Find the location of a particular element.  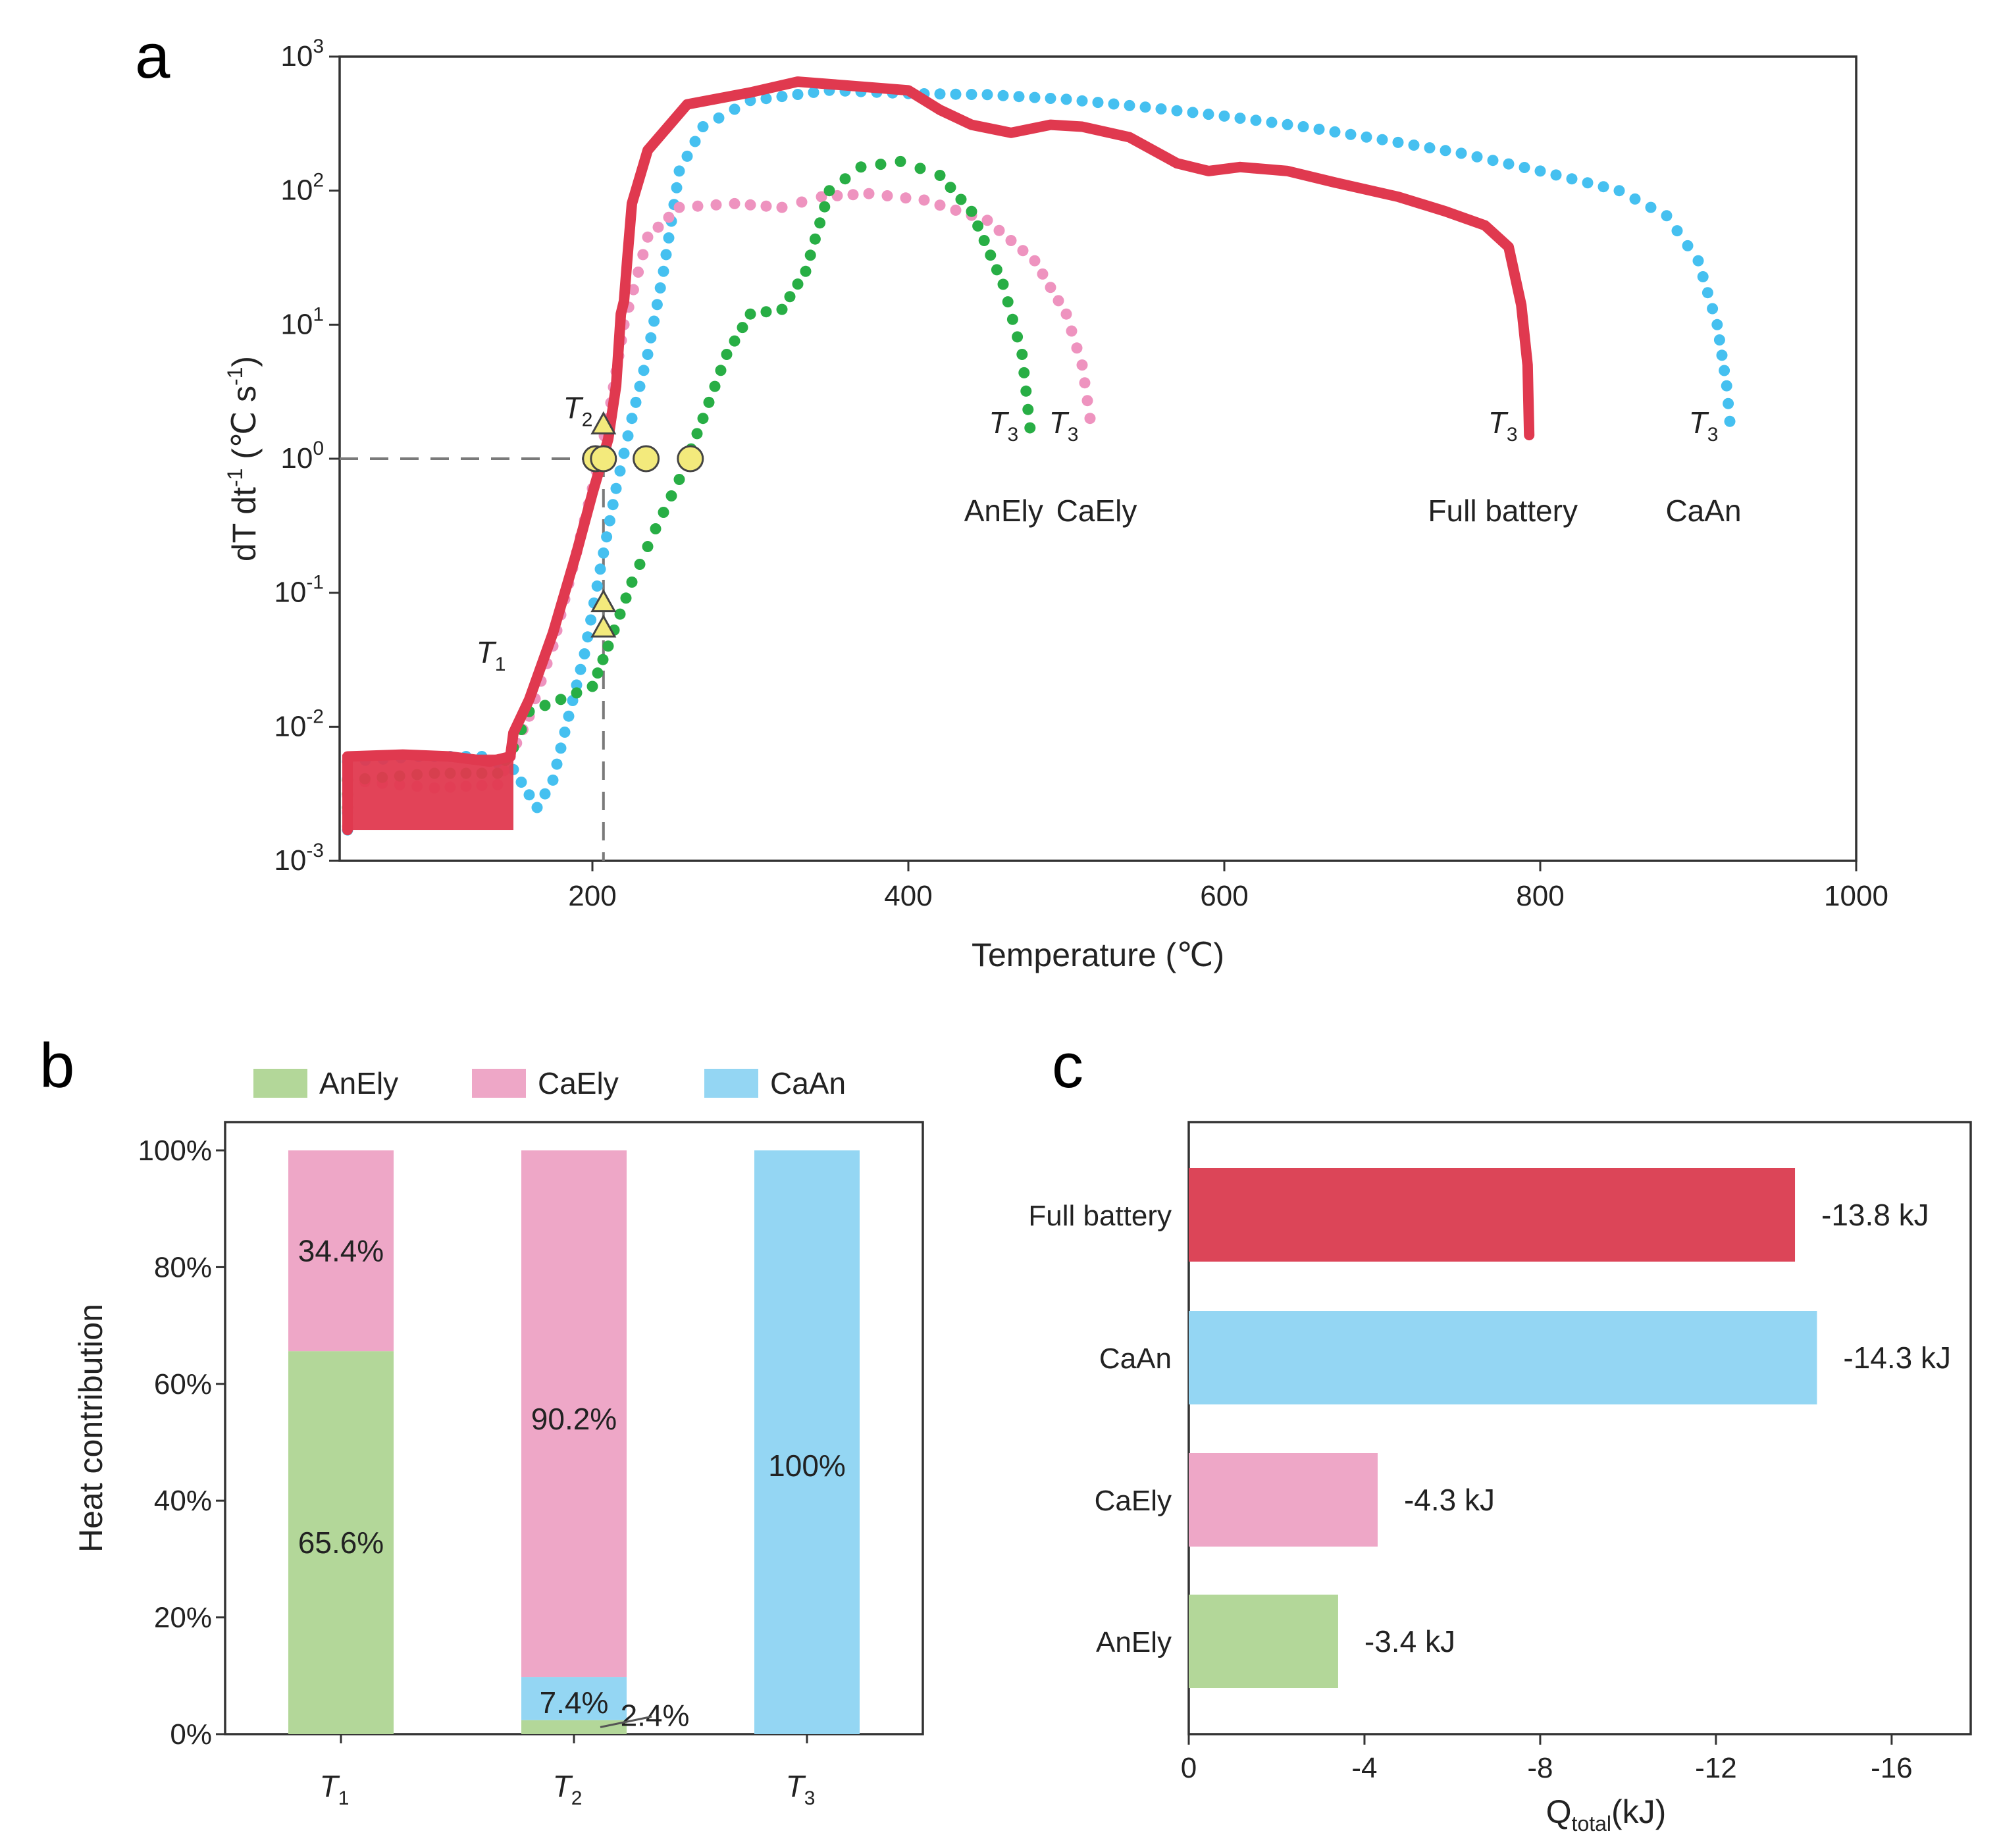

t3-main-caely: T is located at coordinates (1059, 422).